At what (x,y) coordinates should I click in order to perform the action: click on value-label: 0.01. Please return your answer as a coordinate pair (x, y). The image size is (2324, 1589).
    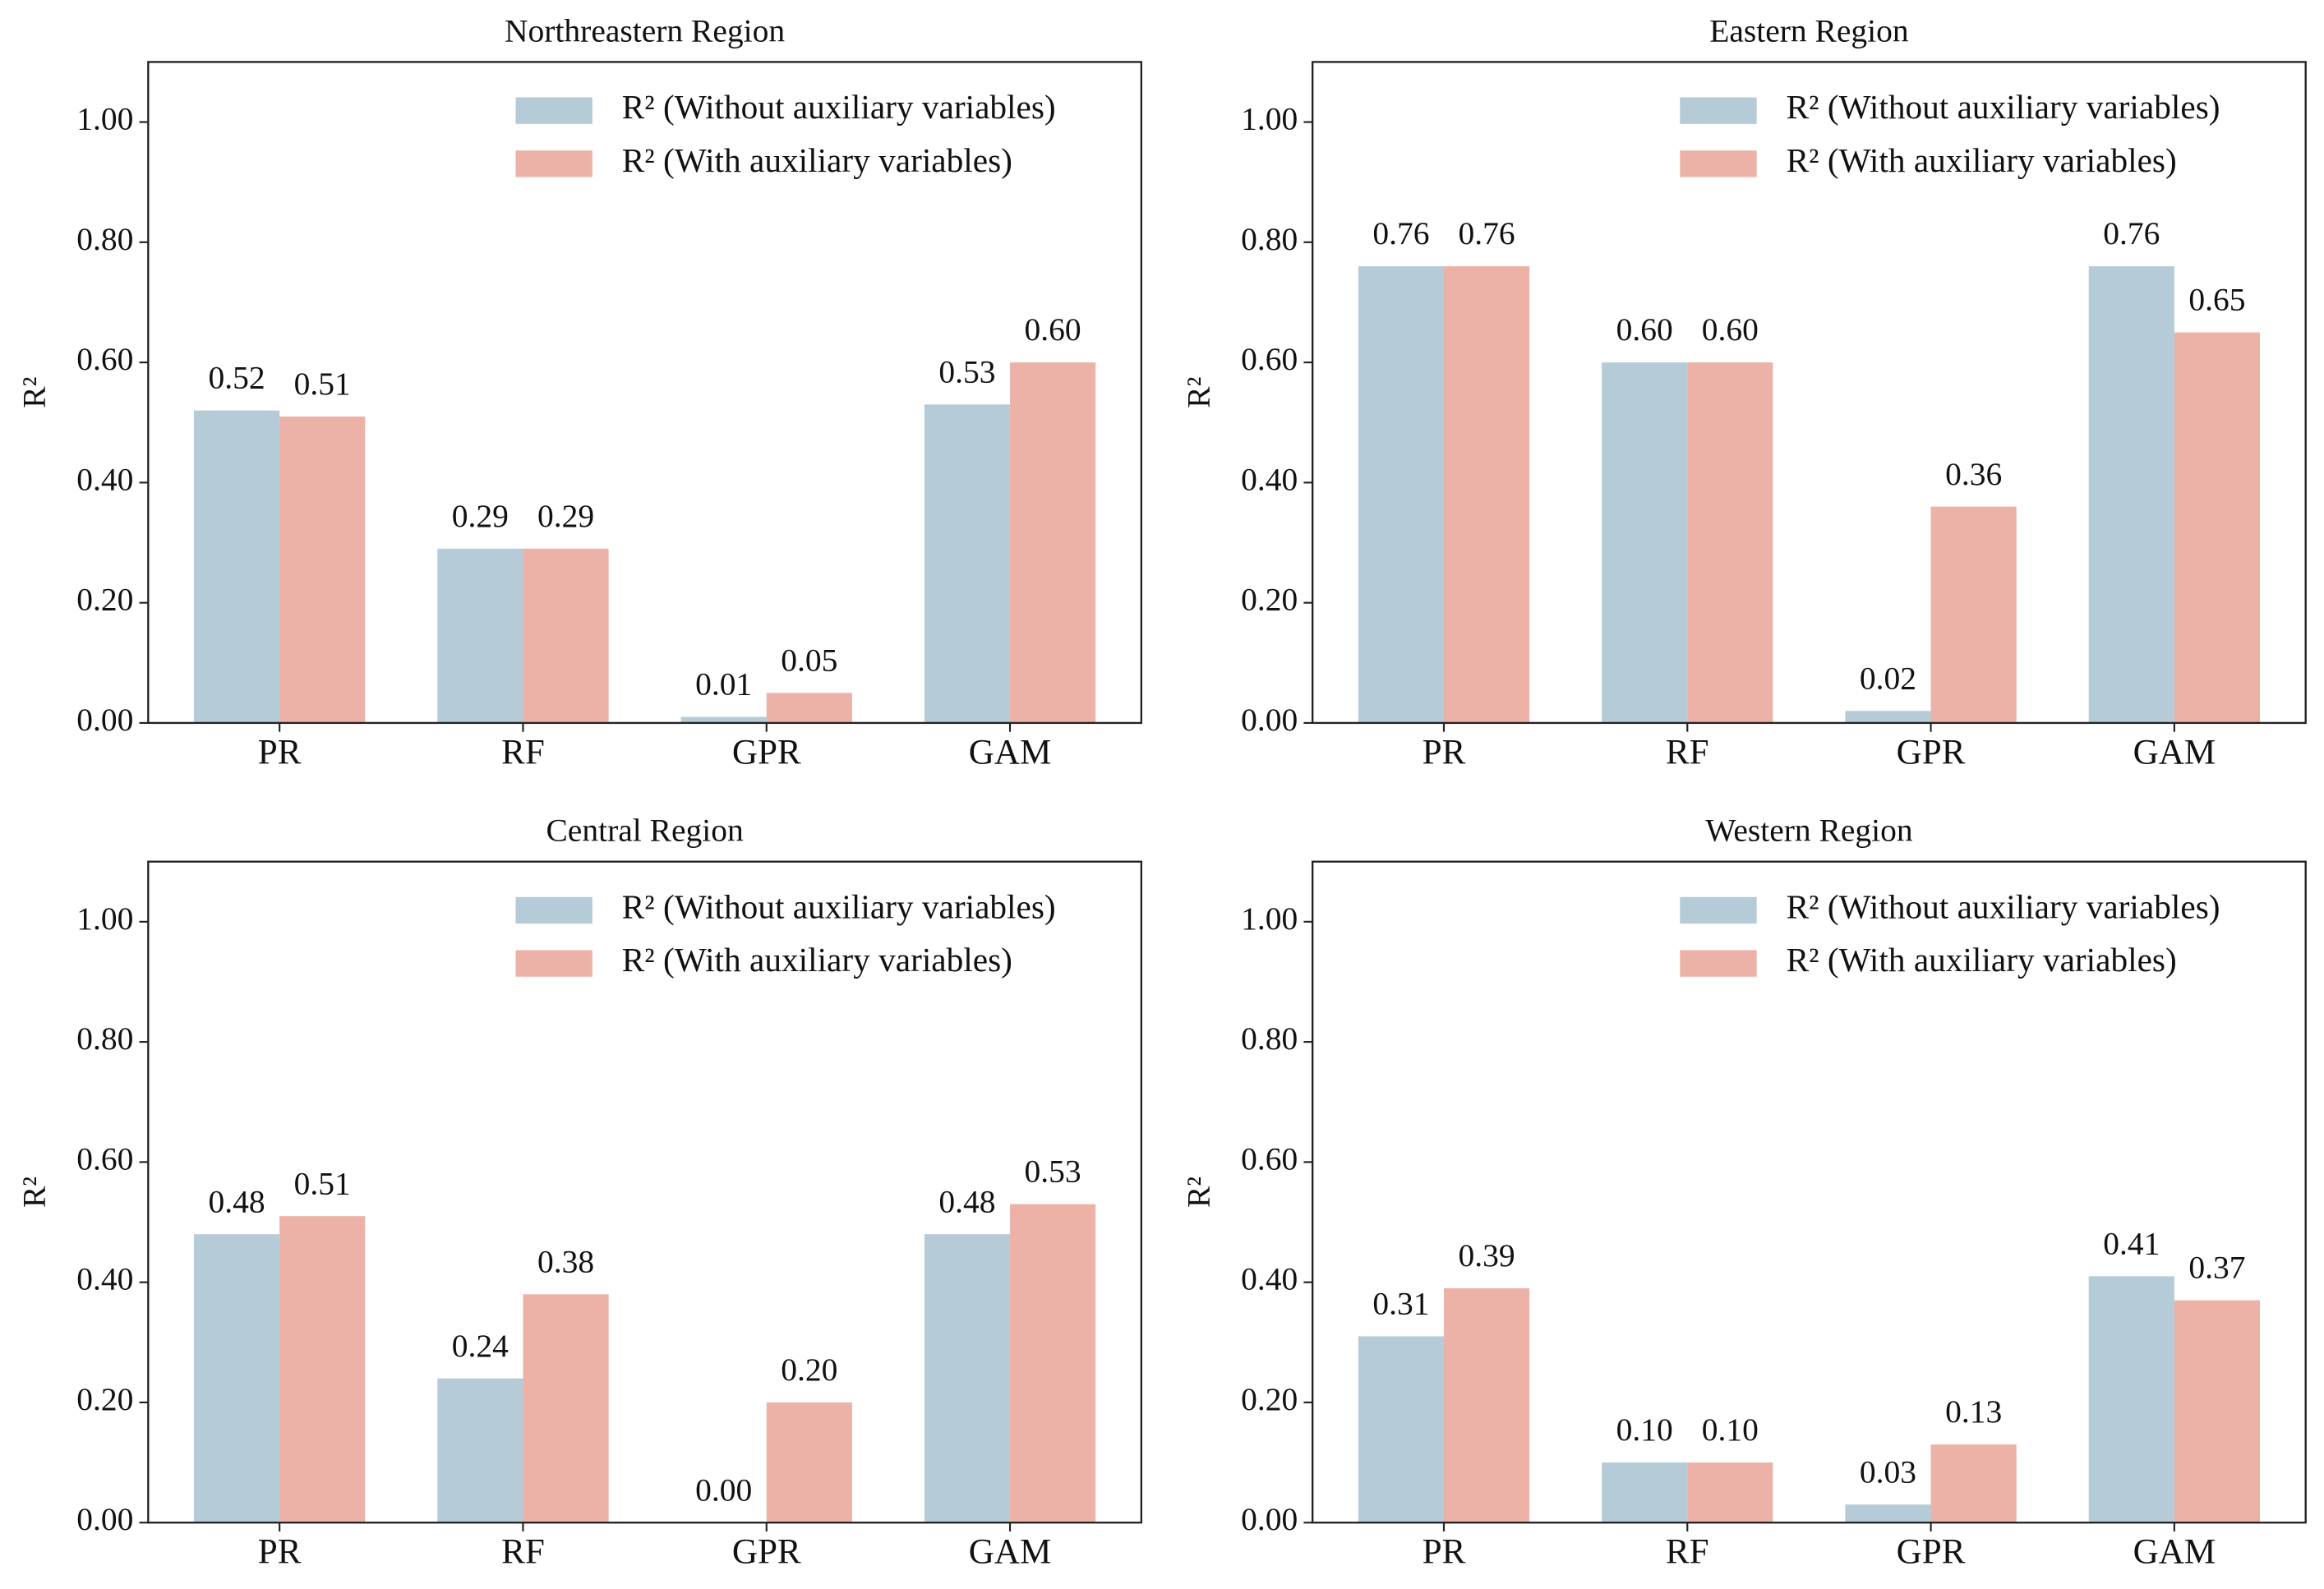
    Looking at the image, I should click on (723, 684).